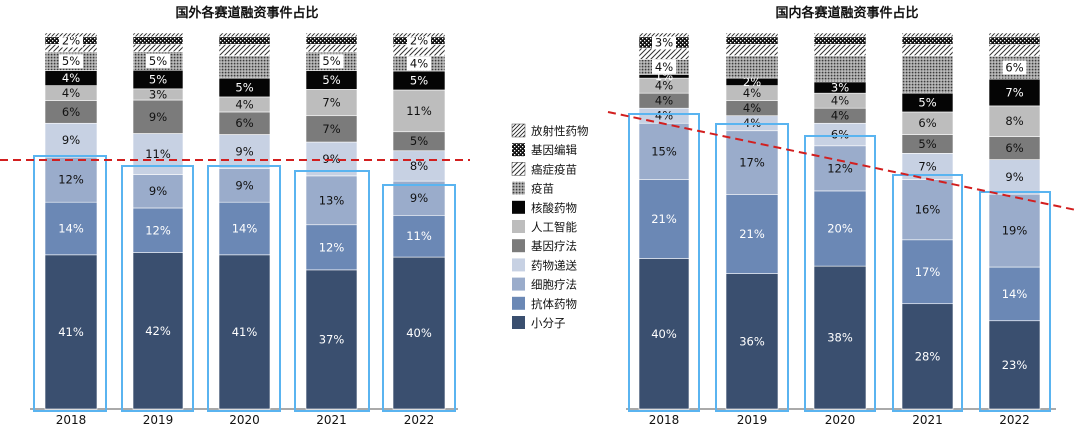 This screenshot has height=427, width=1080. Describe the element at coordinates (1014, 148) in the screenshot. I see `domestic-label-2022-gene_therapy: 6%` at that location.